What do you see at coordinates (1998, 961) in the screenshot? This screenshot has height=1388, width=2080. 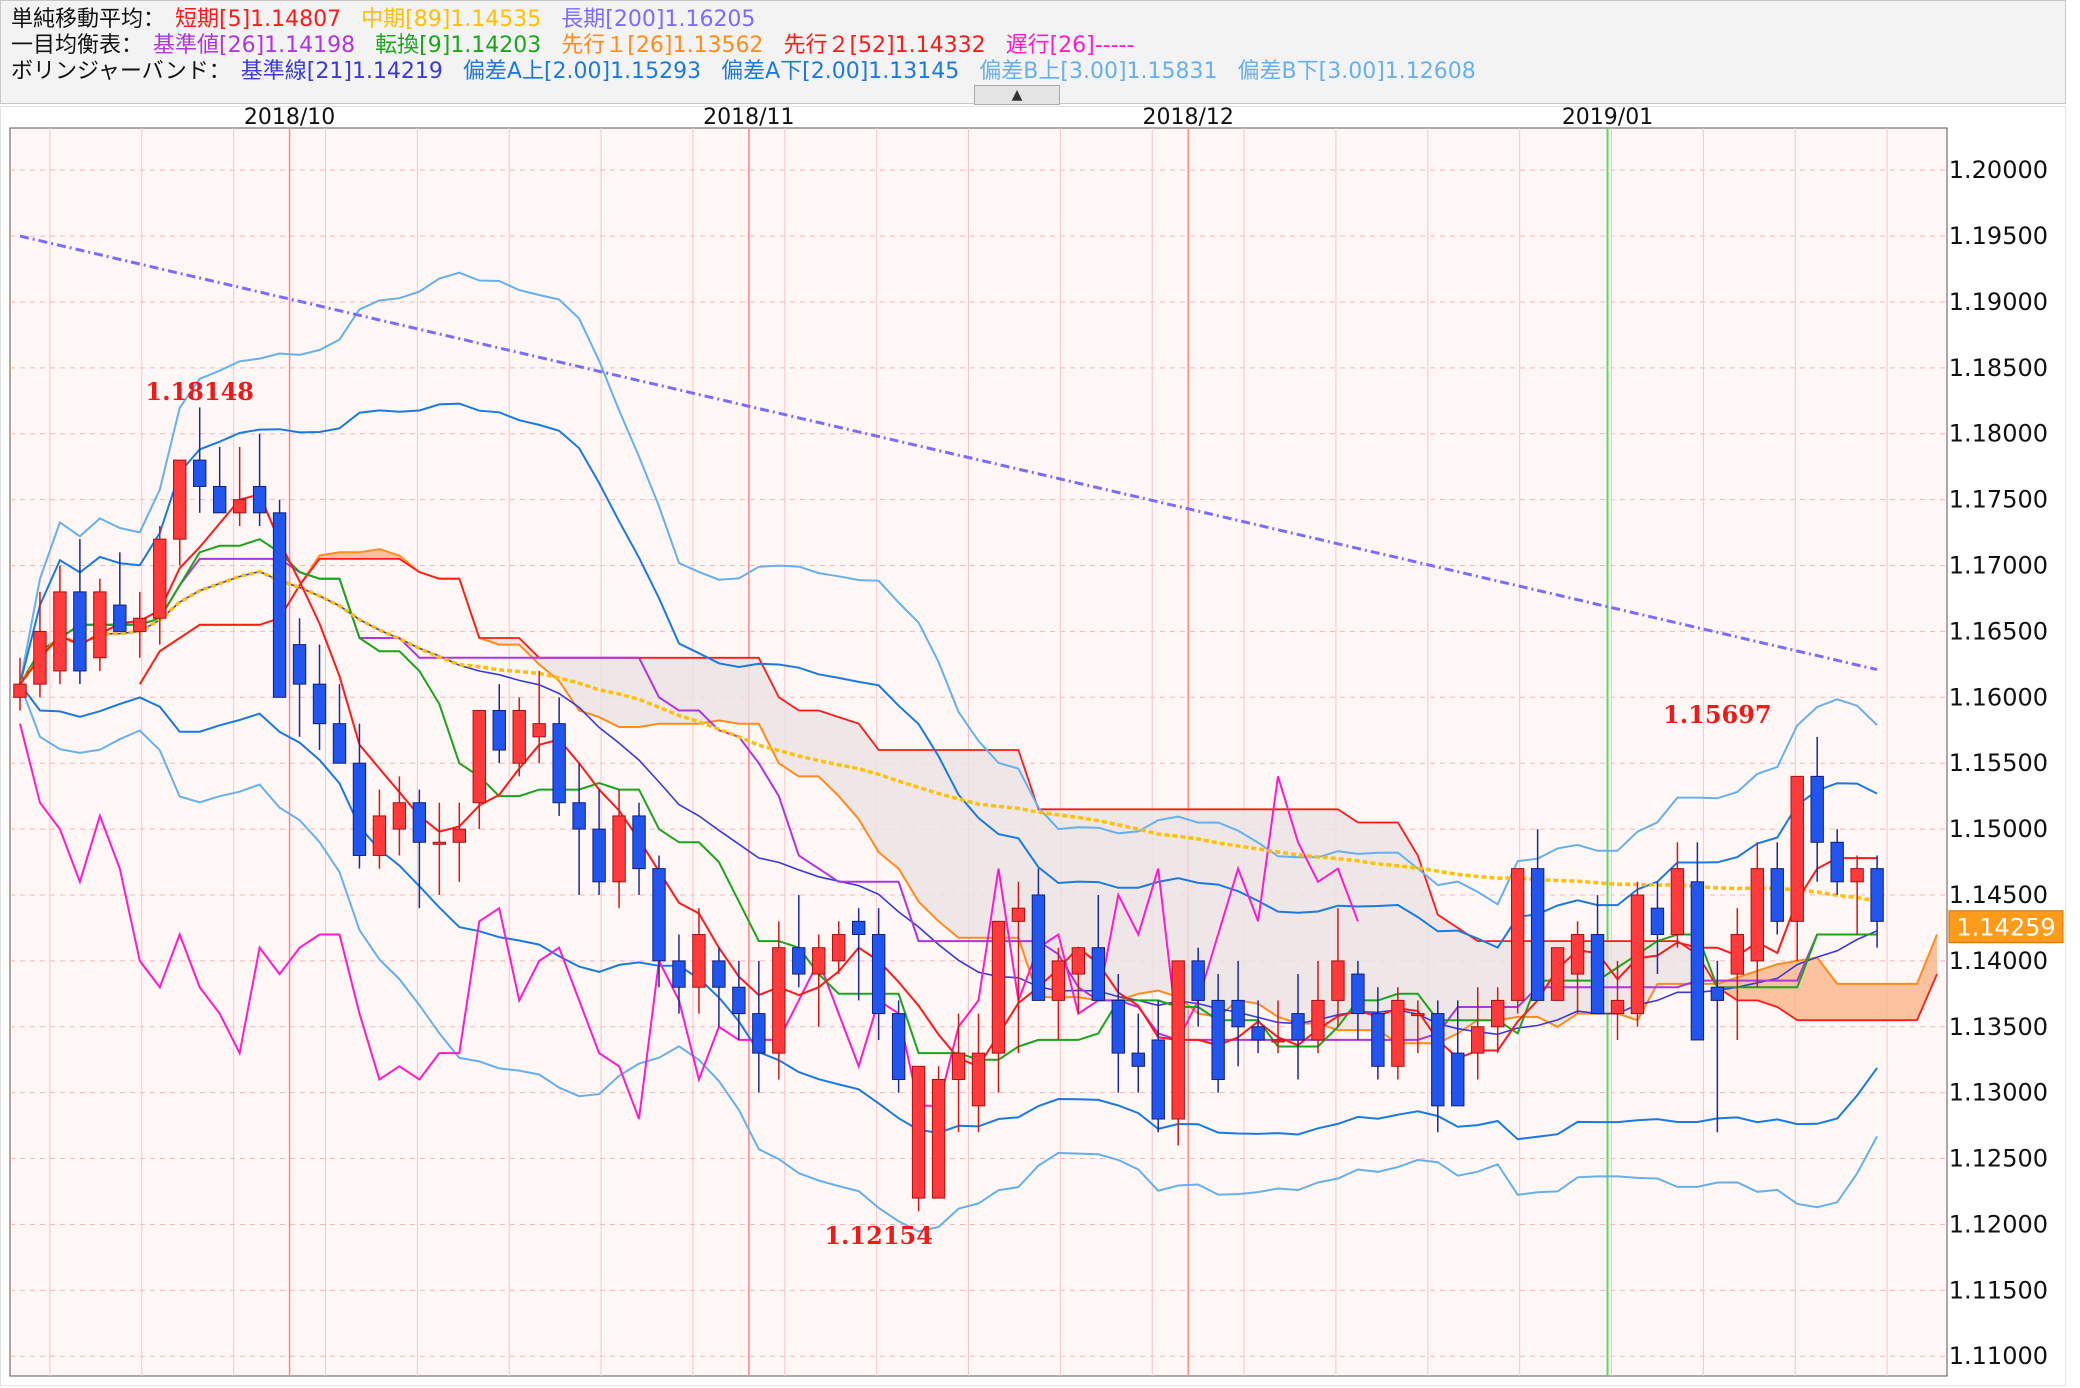 I see `y-tick-label: 1.14000` at bounding box center [1998, 961].